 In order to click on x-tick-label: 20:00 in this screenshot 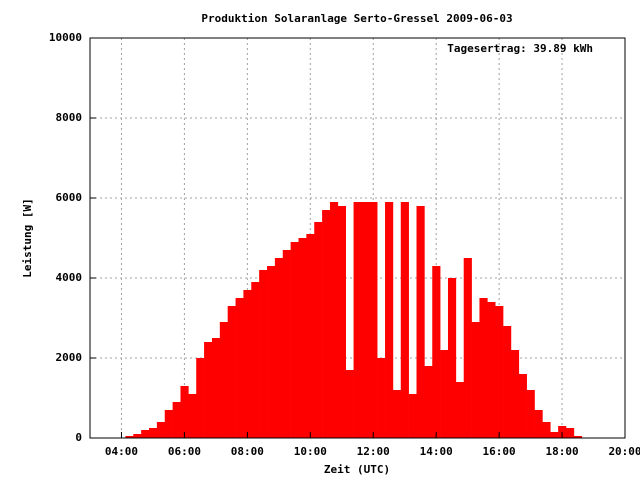, I will do `click(624, 451)`.